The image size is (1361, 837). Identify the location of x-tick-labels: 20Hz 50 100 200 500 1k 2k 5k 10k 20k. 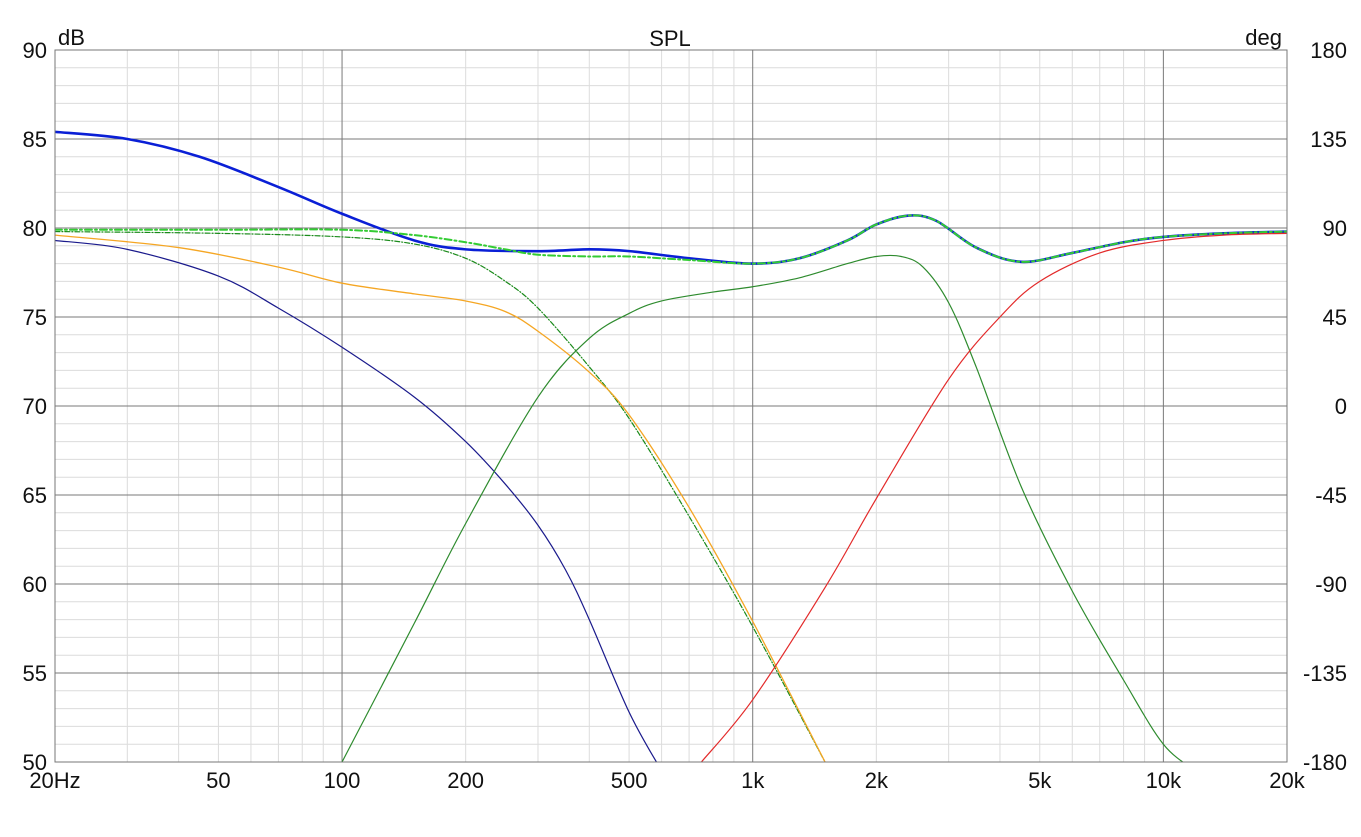
(667, 780).